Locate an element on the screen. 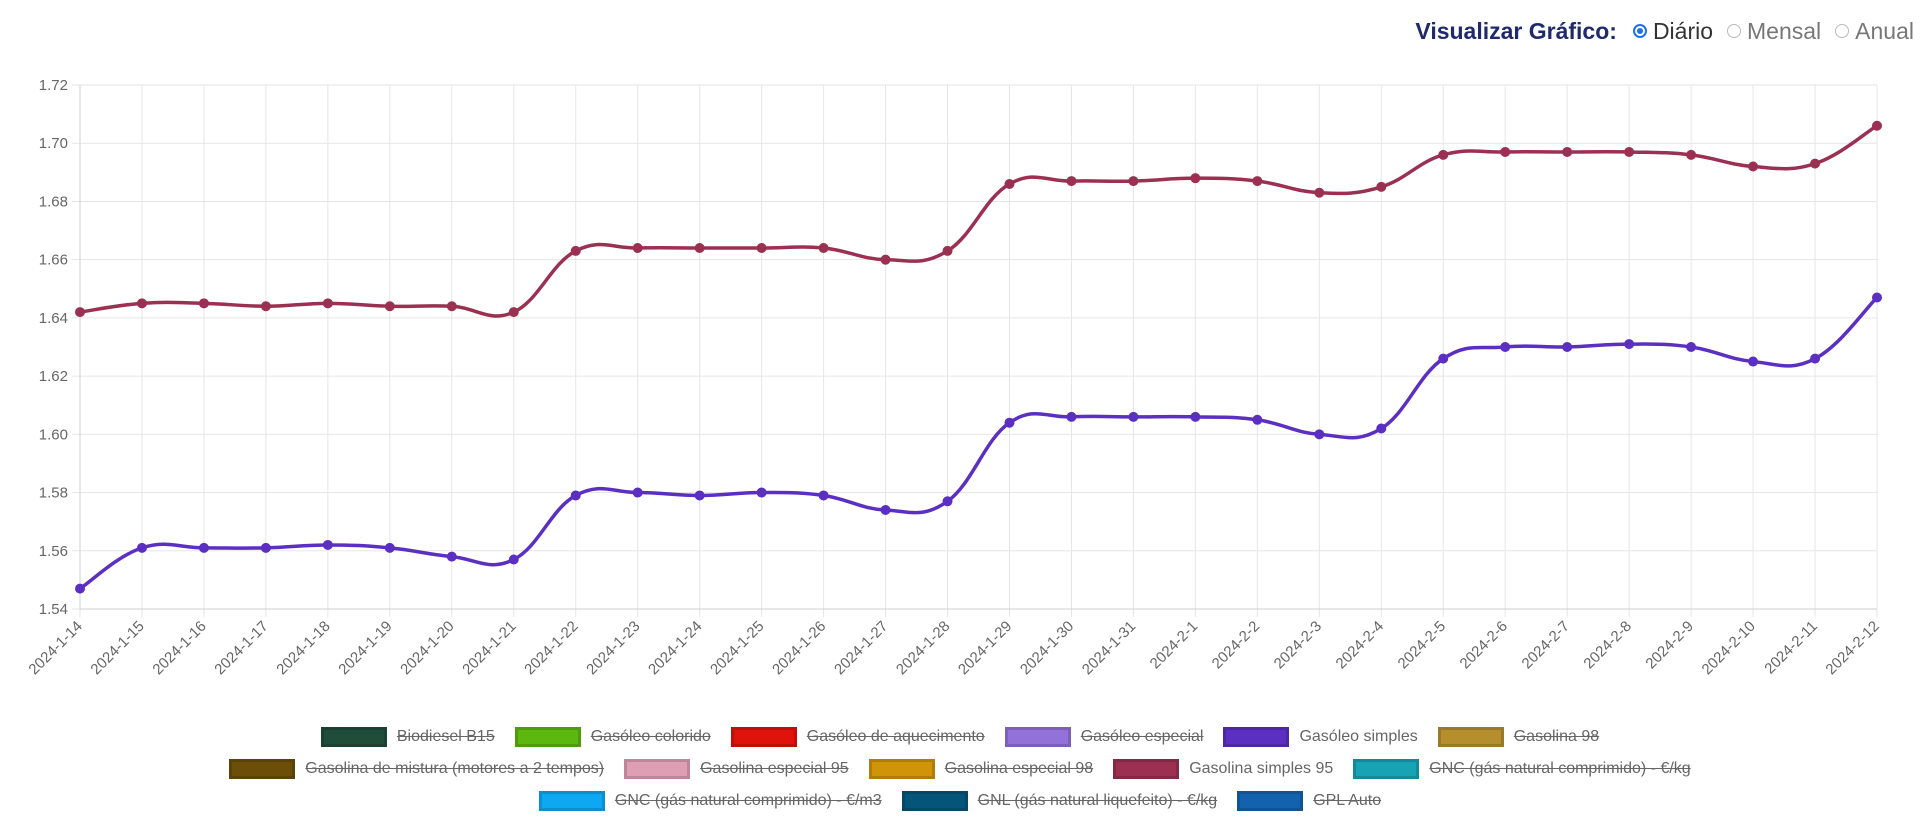 This screenshot has width=1920, height=834. y-tick-label: 1.58 is located at coordinates (53, 493).